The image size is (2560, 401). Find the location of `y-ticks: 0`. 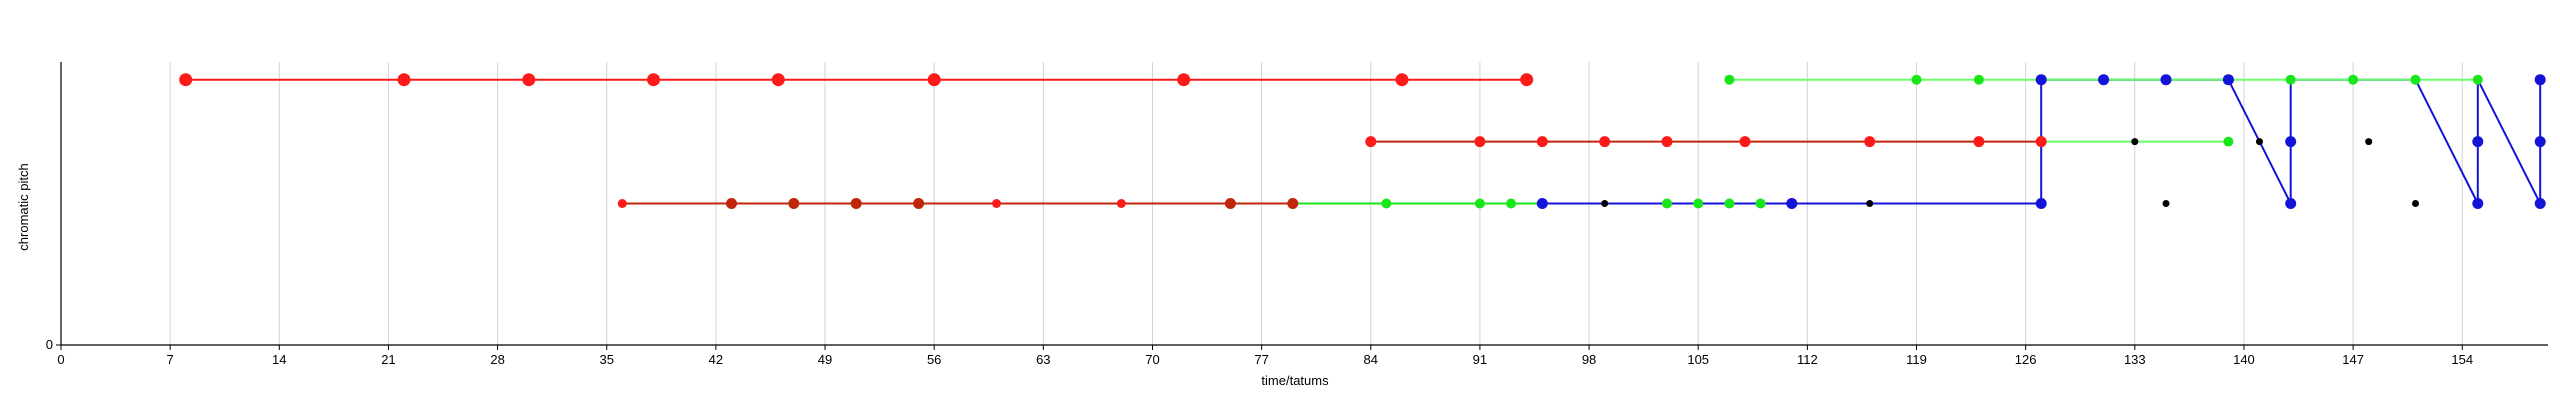

y-ticks: 0 is located at coordinates (53, 344).